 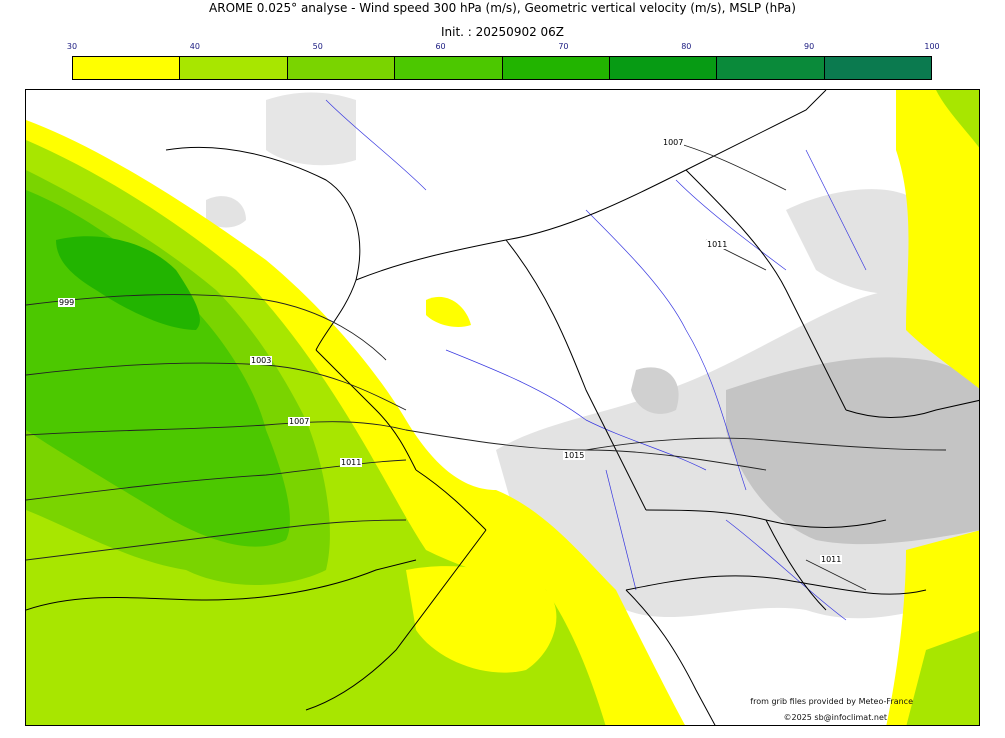 I want to click on colorbar-tick-label: 100, so click(x=932, y=46).